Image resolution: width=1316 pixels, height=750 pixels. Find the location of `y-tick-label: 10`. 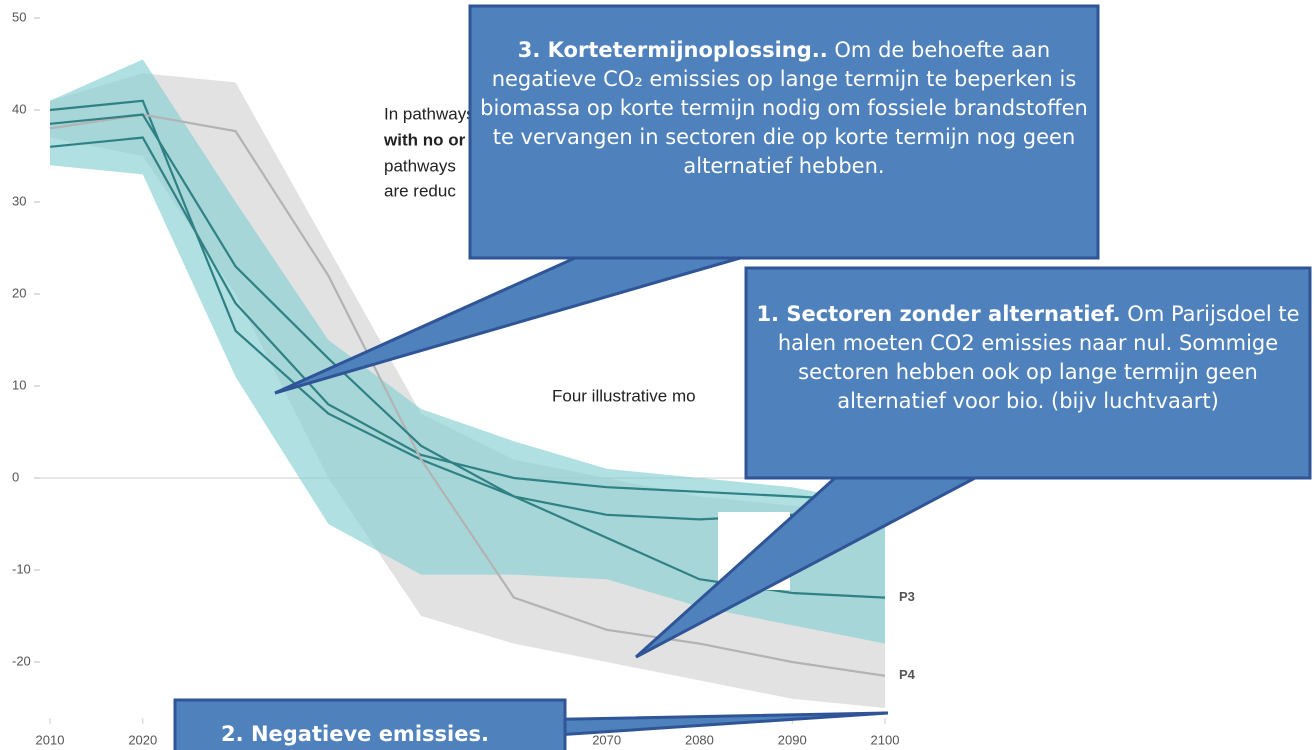

y-tick-label: 10 is located at coordinates (19, 384).